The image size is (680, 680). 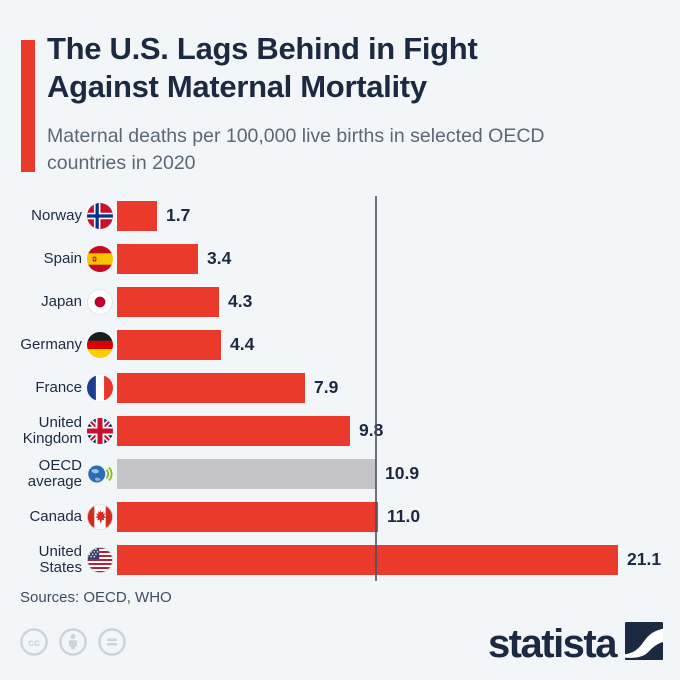 What do you see at coordinates (100, 559) in the screenshot?
I see `us-flag-icon` at bounding box center [100, 559].